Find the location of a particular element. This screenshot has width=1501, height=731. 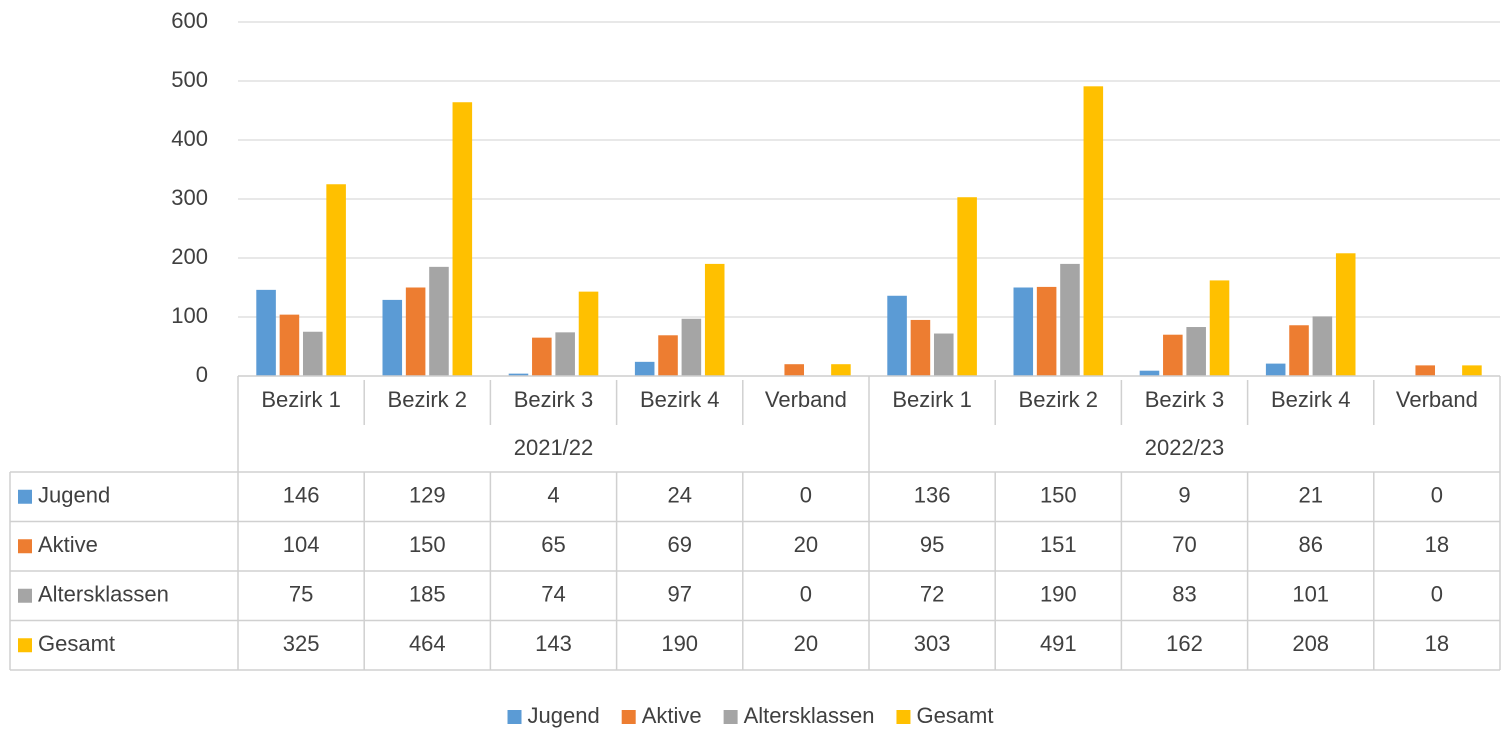

table-cell: 136 is located at coordinates (932, 495).